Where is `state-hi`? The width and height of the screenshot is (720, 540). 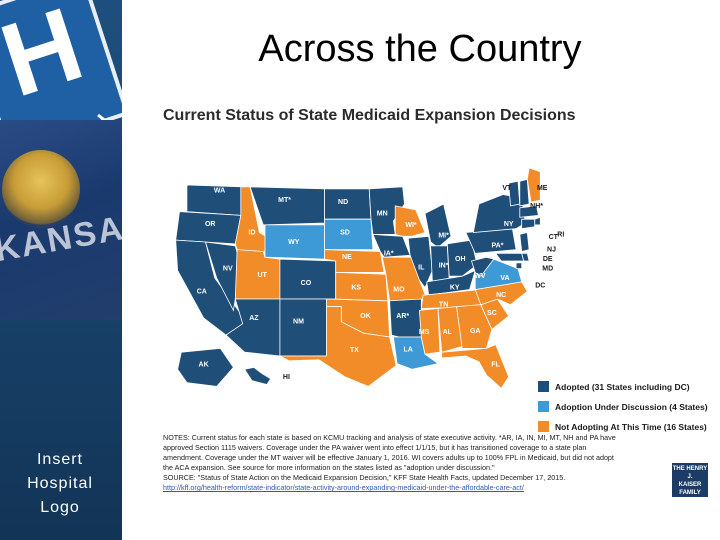 state-hi is located at coordinates (257, 375).